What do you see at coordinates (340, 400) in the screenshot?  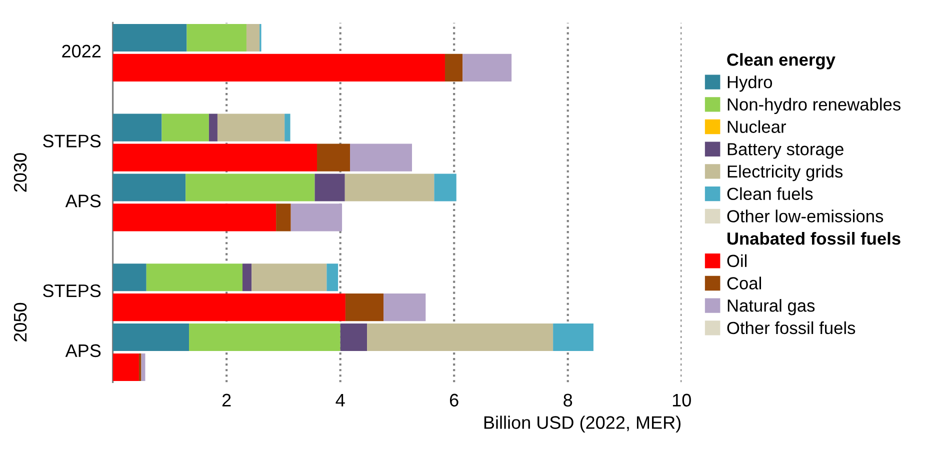 I see `x-tick-label: 4` at bounding box center [340, 400].